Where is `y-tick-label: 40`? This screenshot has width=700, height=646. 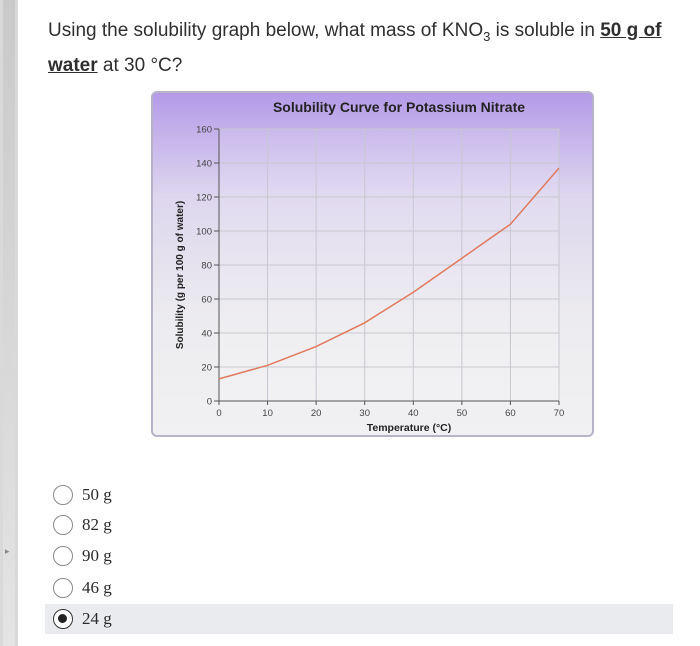
y-tick-label: 40 is located at coordinates (206, 334).